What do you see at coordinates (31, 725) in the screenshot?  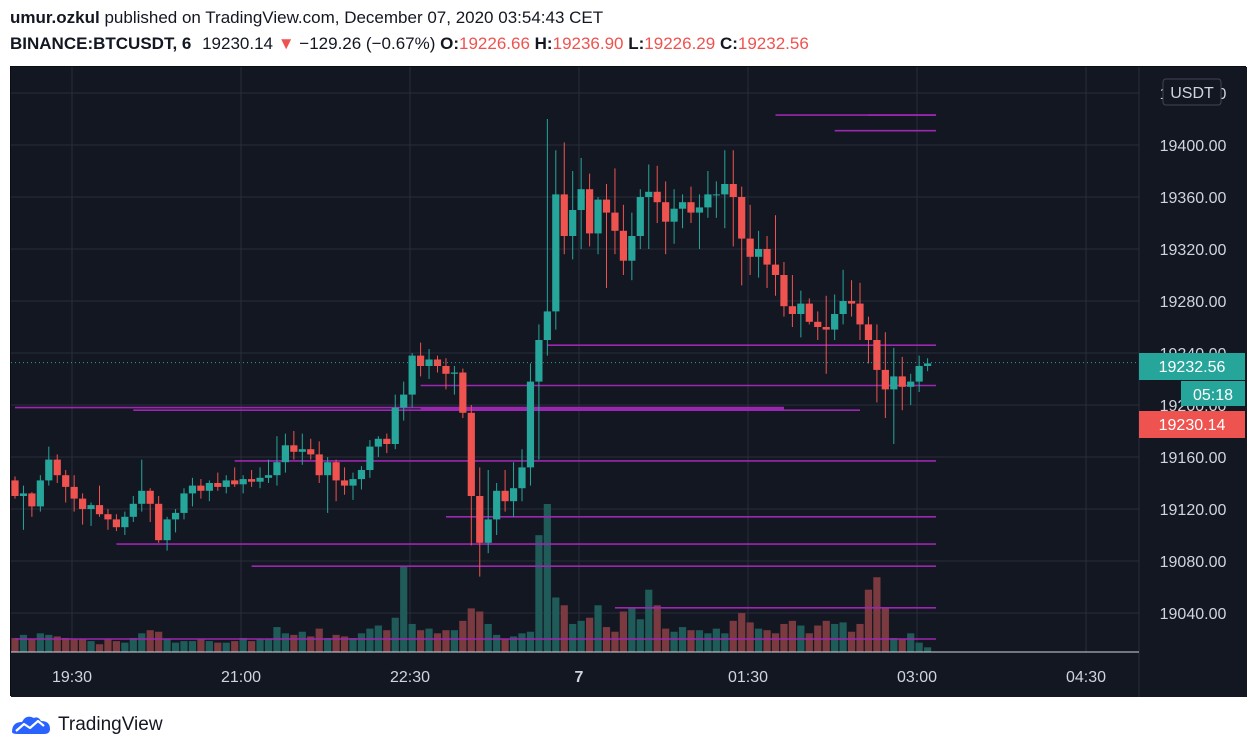 I see `tradingview-logo-icon` at bounding box center [31, 725].